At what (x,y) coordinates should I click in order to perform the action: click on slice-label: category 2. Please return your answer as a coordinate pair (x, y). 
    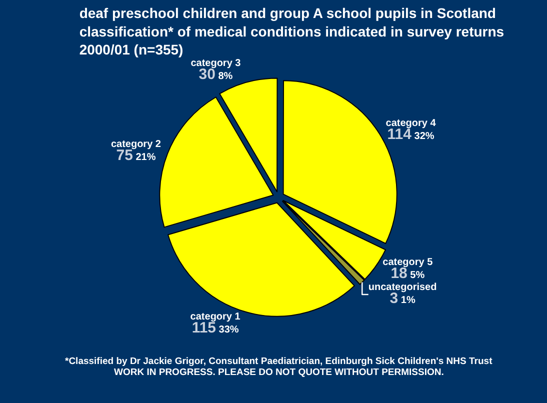
    Looking at the image, I should click on (136, 144).